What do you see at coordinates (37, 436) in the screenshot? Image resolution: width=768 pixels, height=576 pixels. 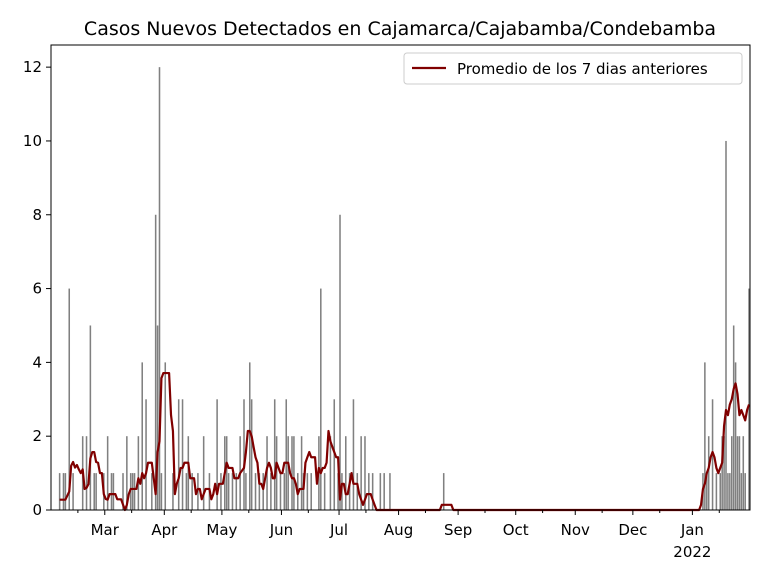 I see `y-tick-label: 2` at bounding box center [37, 436].